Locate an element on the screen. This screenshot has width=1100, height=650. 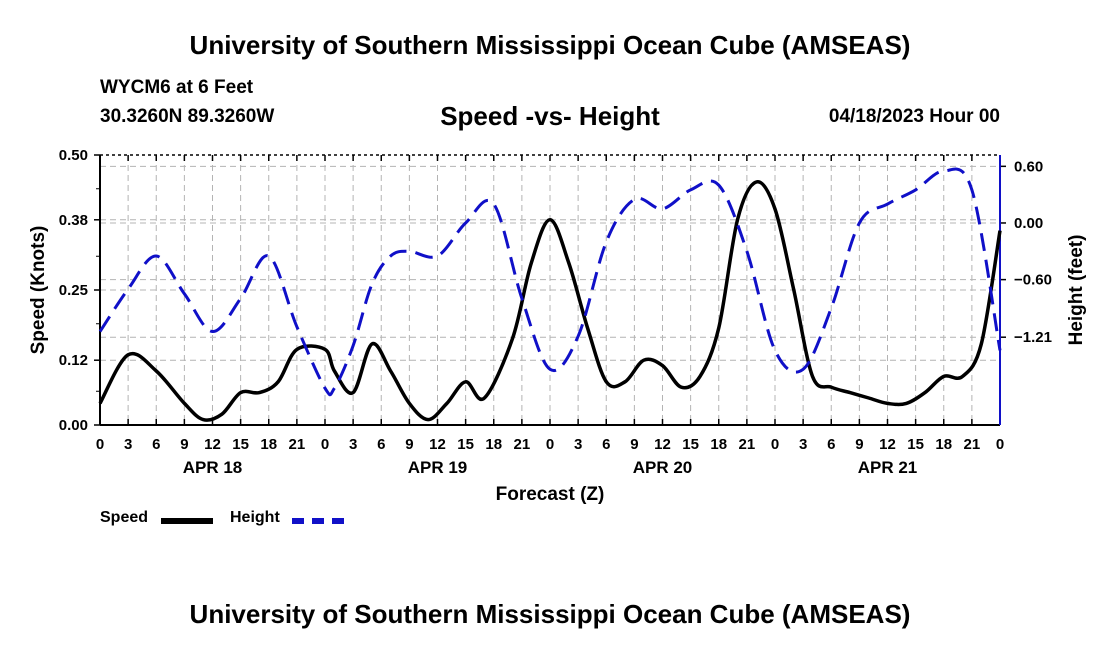
station-name: WYCM6 at 6 Feet is located at coordinates (177, 87).